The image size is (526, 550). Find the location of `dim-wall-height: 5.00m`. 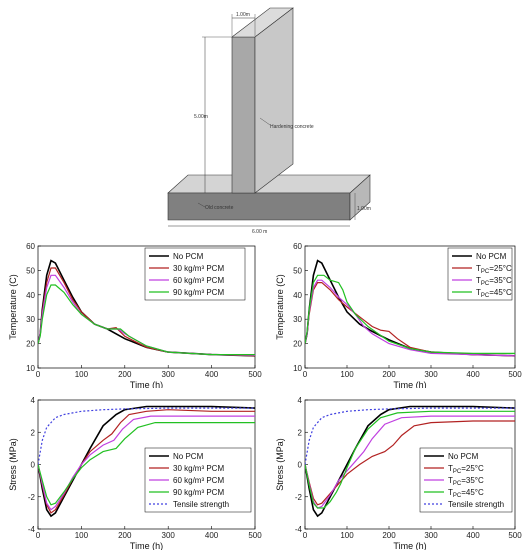

dim-wall-height: 5.00m is located at coordinates (201, 117).